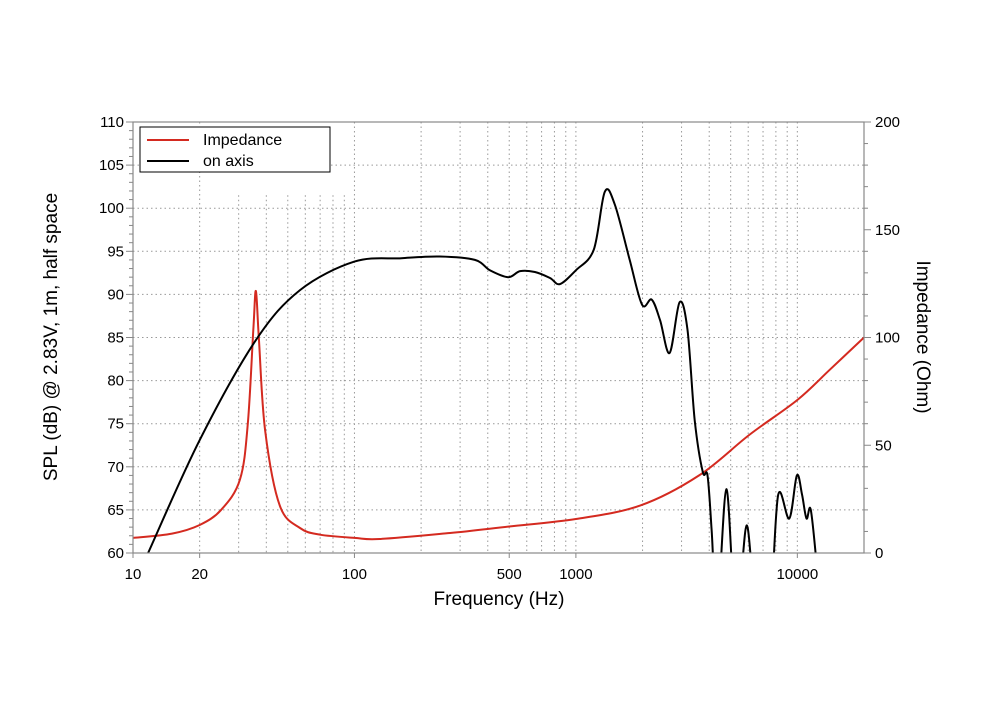 This screenshot has width=1000, height=723. I want to click on y2-tick-label: 200, so click(887, 122).